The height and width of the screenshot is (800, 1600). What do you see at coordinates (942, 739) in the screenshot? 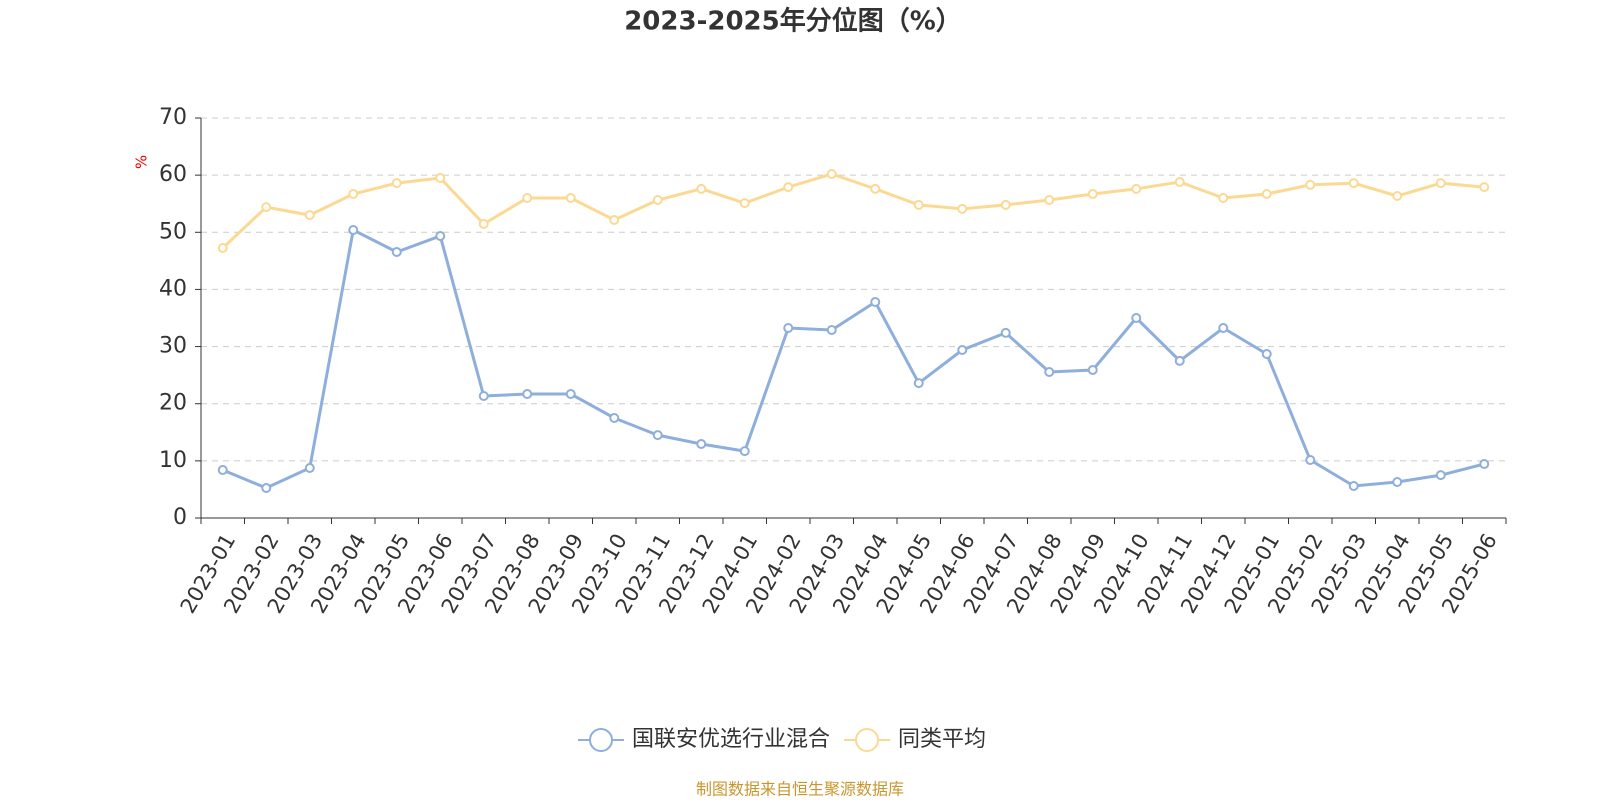
I see `legend-label: 同类平均` at bounding box center [942, 739].